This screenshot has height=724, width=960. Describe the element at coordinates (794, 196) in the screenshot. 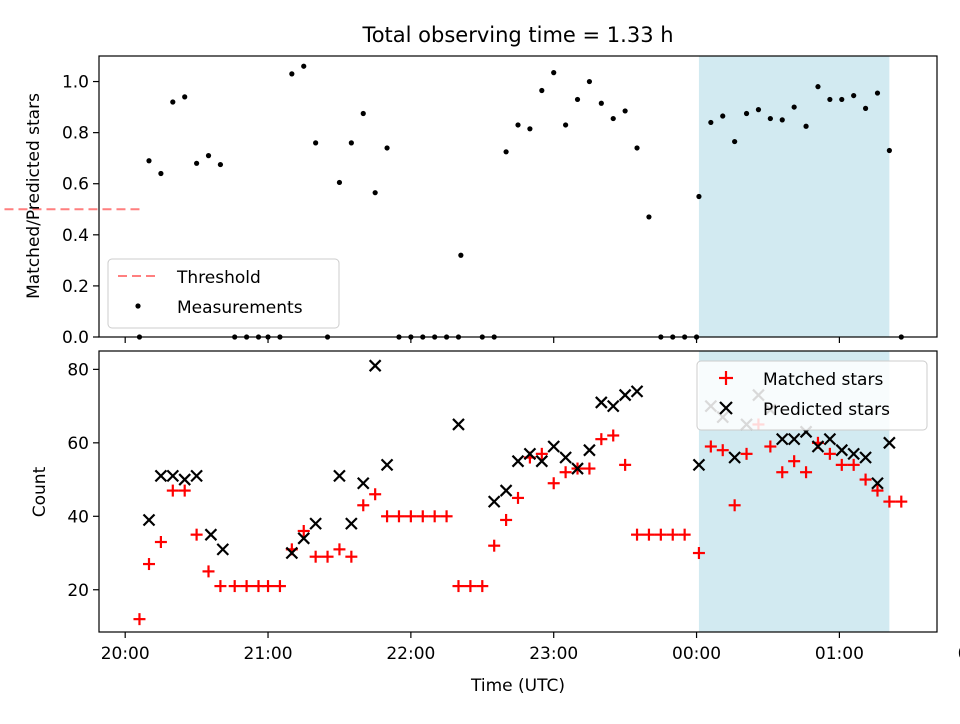

I see `observing-window-span` at that location.